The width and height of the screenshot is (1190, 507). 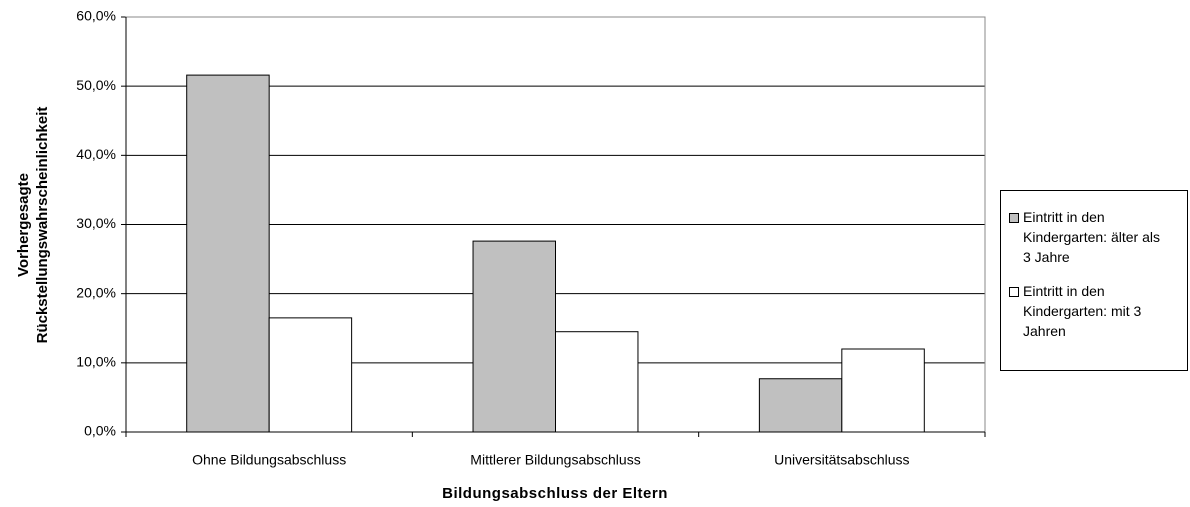 What do you see at coordinates (96, 292) in the screenshot?
I see `y-tick-label: 20,0%` at bounding box center [96, 292].